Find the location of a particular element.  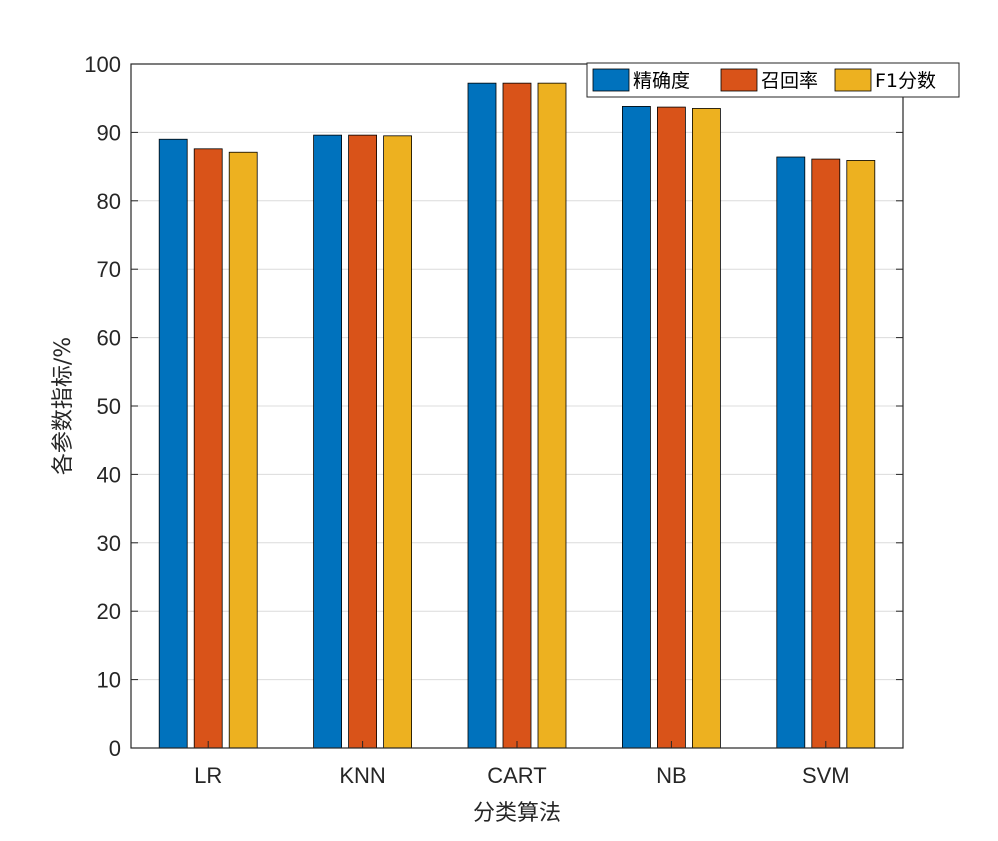

y-tick-label: 50 is located at coordinates (109, 406).